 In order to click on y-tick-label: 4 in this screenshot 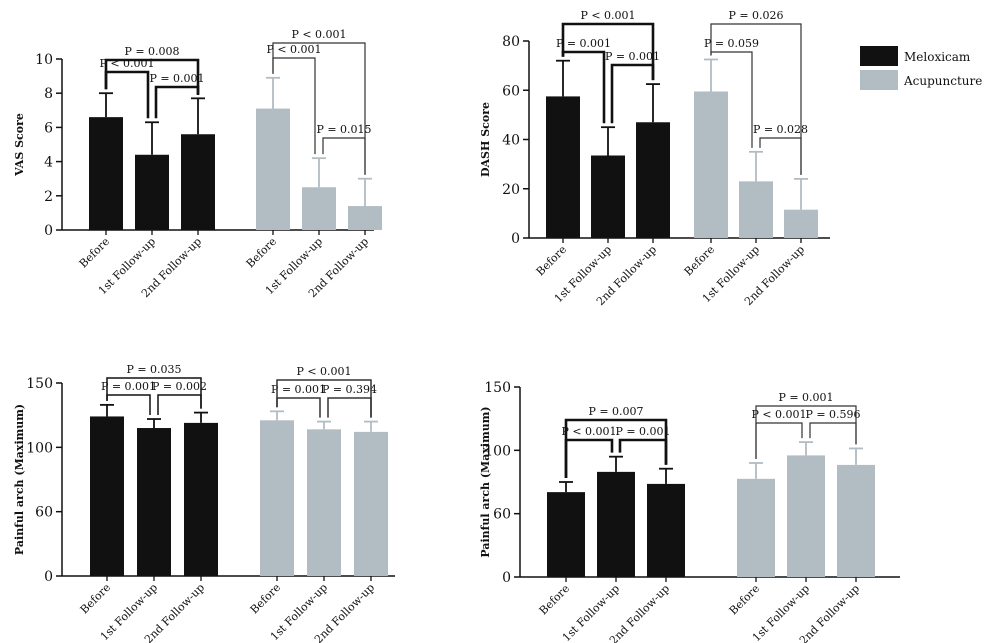, I will do `click(48, 163)`.